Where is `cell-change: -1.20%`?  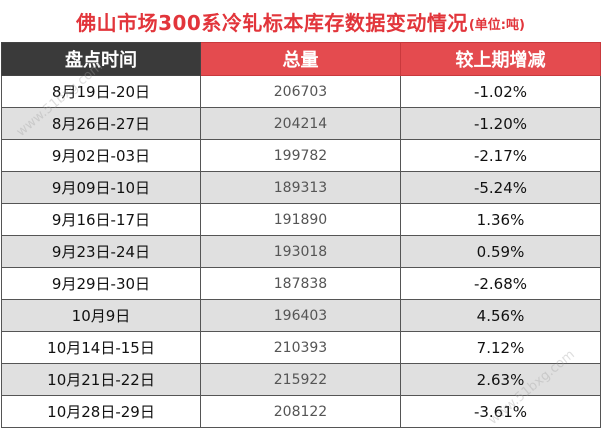 cell-change: -1.20% is located at coordinates (500, 123).